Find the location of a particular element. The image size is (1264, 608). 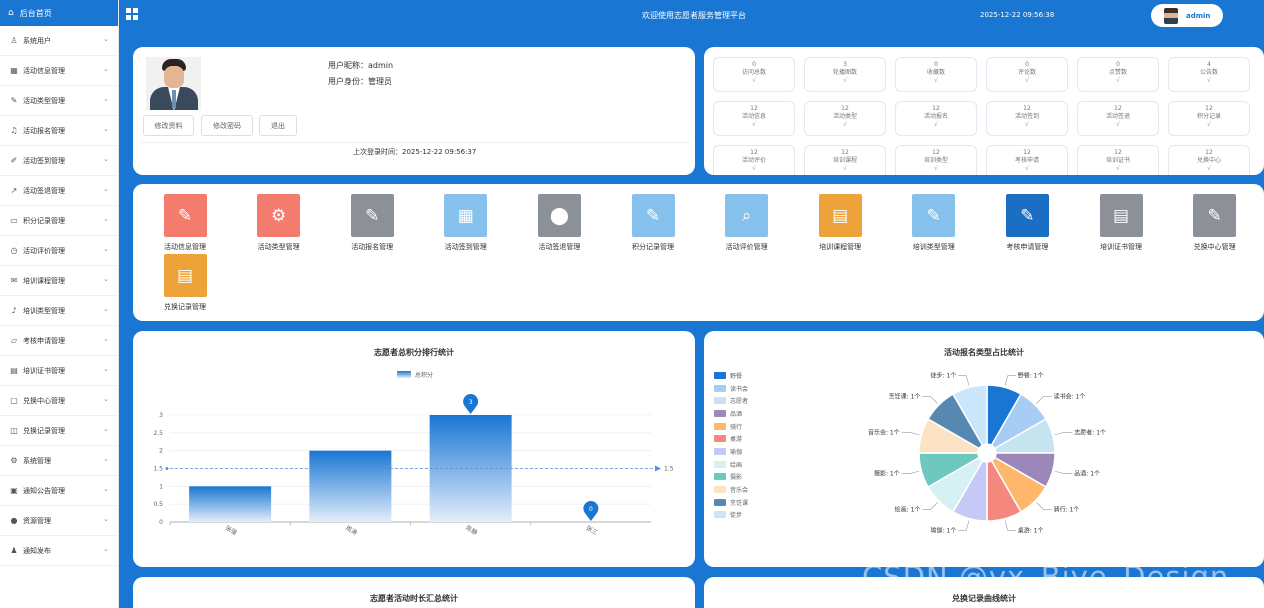

module-shortcut: ✎ 积分记录管理 is located at coordinates (653, 223).